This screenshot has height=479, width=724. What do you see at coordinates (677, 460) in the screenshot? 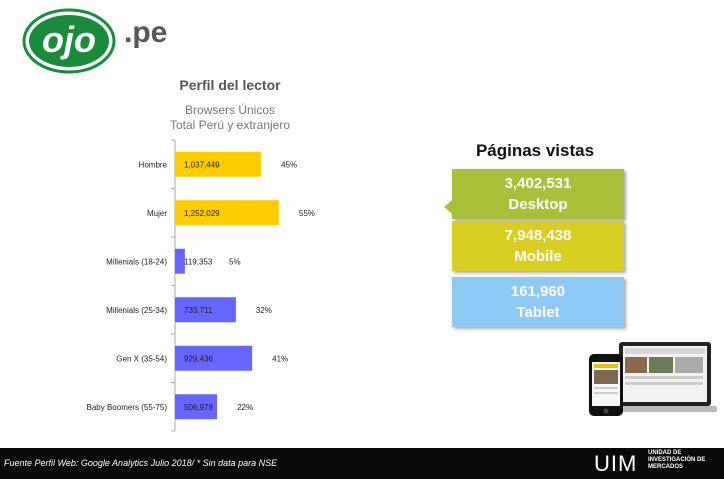
I see `uim-line-2: INVESTIGACIÓN DE` at bounding box center [677, 460].